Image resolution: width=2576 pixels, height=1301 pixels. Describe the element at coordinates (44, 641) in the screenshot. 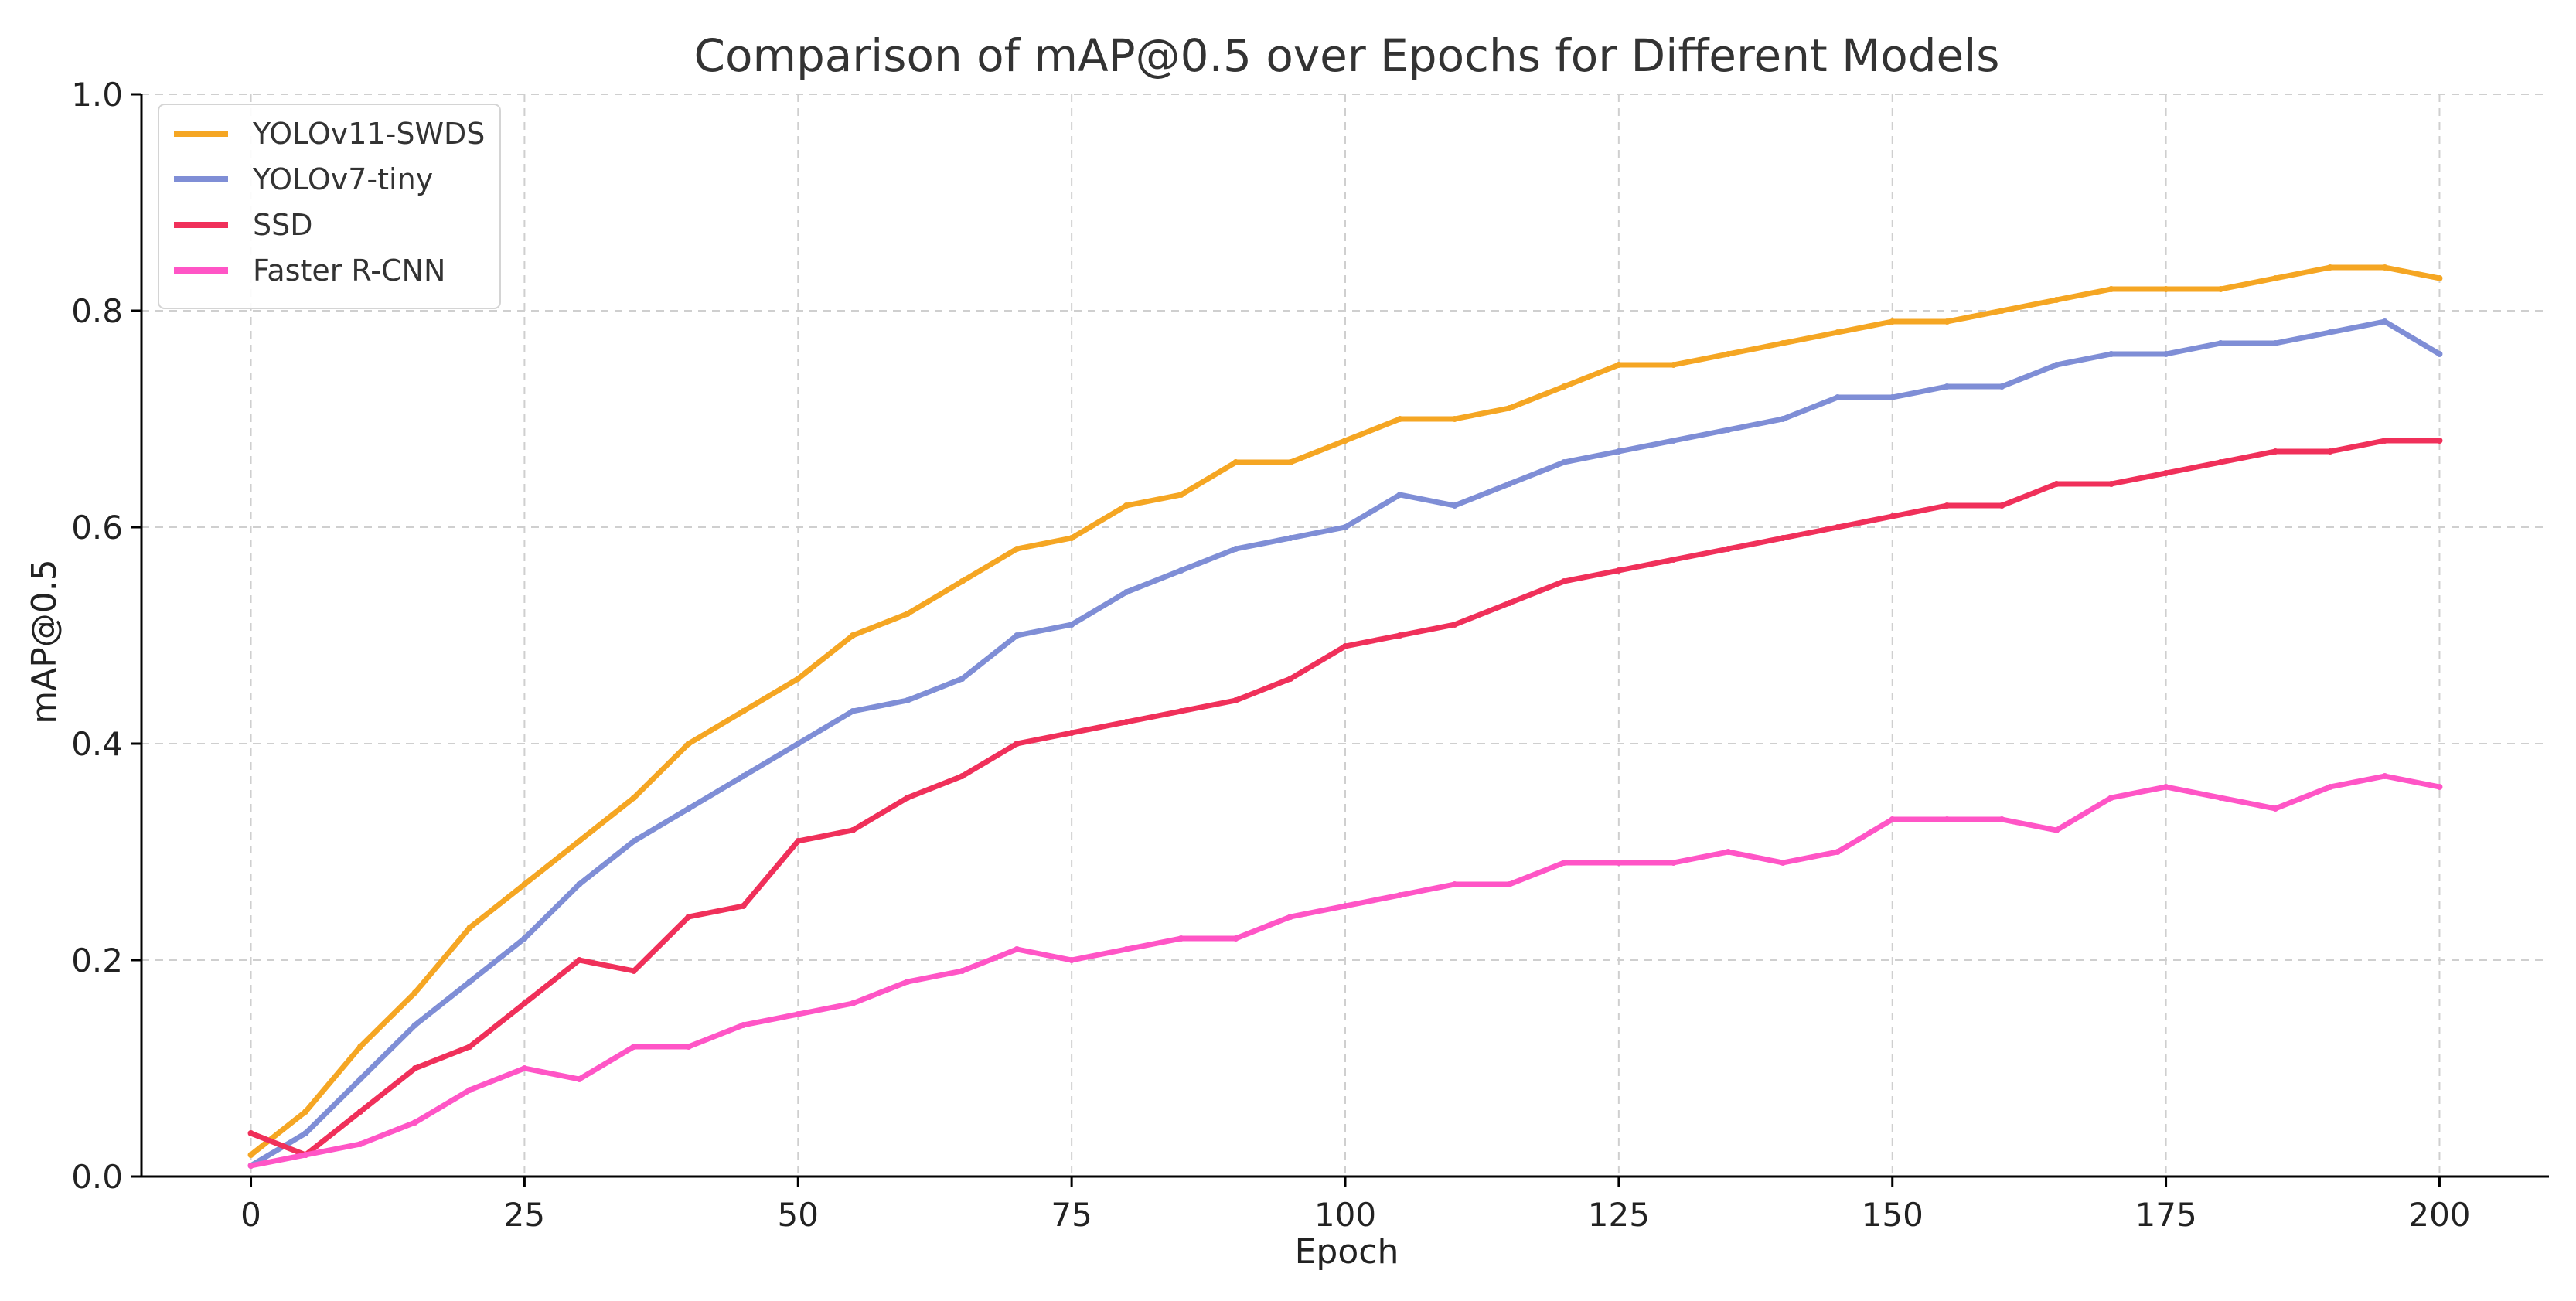

I see `y-axis-label: mAP@0.5` at that location.